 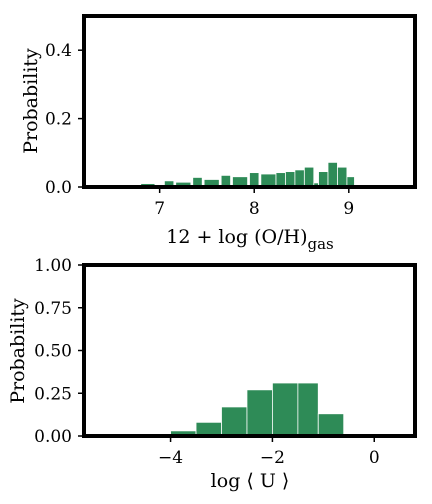 I want to click on ionization-y-axis-label: Probability, so click(x=18, y=351).